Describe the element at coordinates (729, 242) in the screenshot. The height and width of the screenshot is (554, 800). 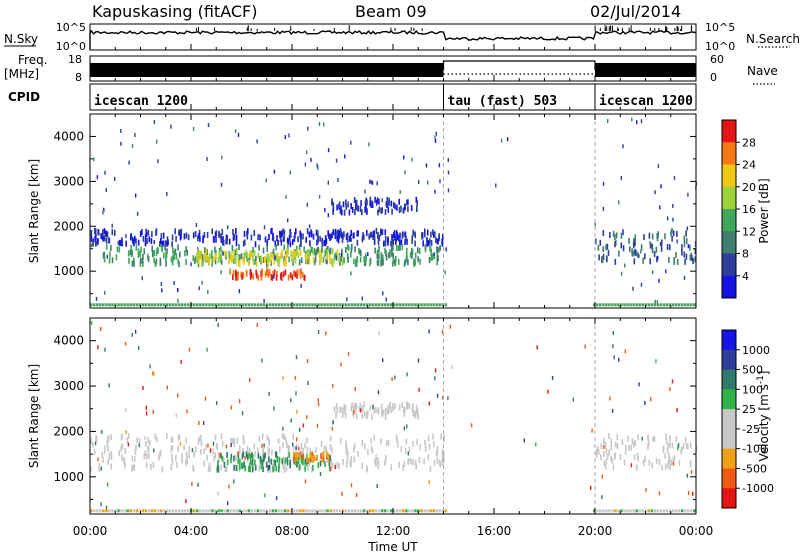
I see `power-colorbar-block` at that location.